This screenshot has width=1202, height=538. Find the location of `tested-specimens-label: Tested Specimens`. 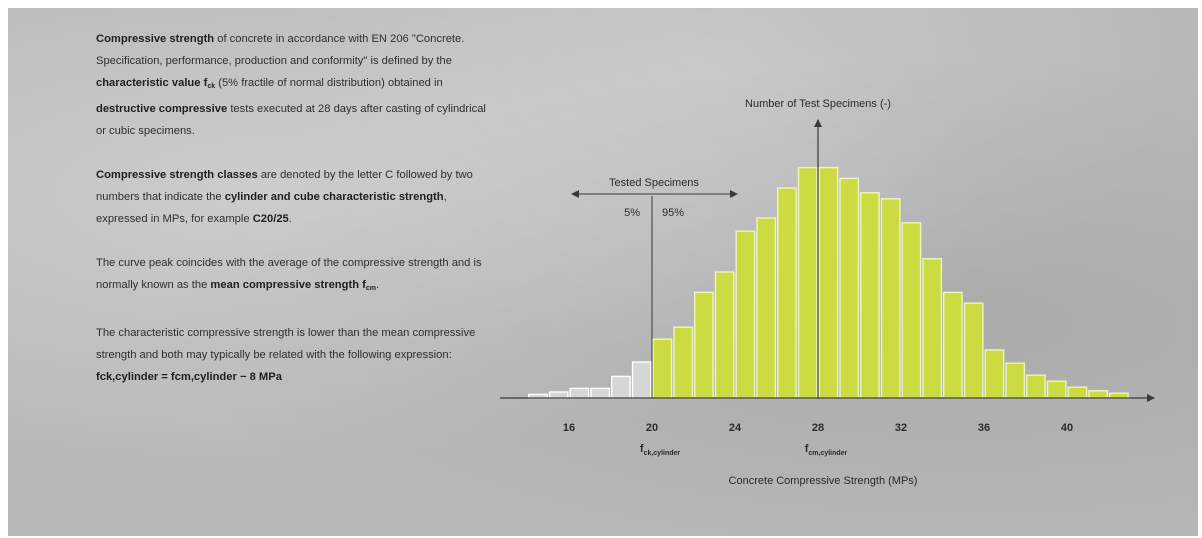

tested-specimens-label: Tested Specimens is located at coordinates (654, 183).